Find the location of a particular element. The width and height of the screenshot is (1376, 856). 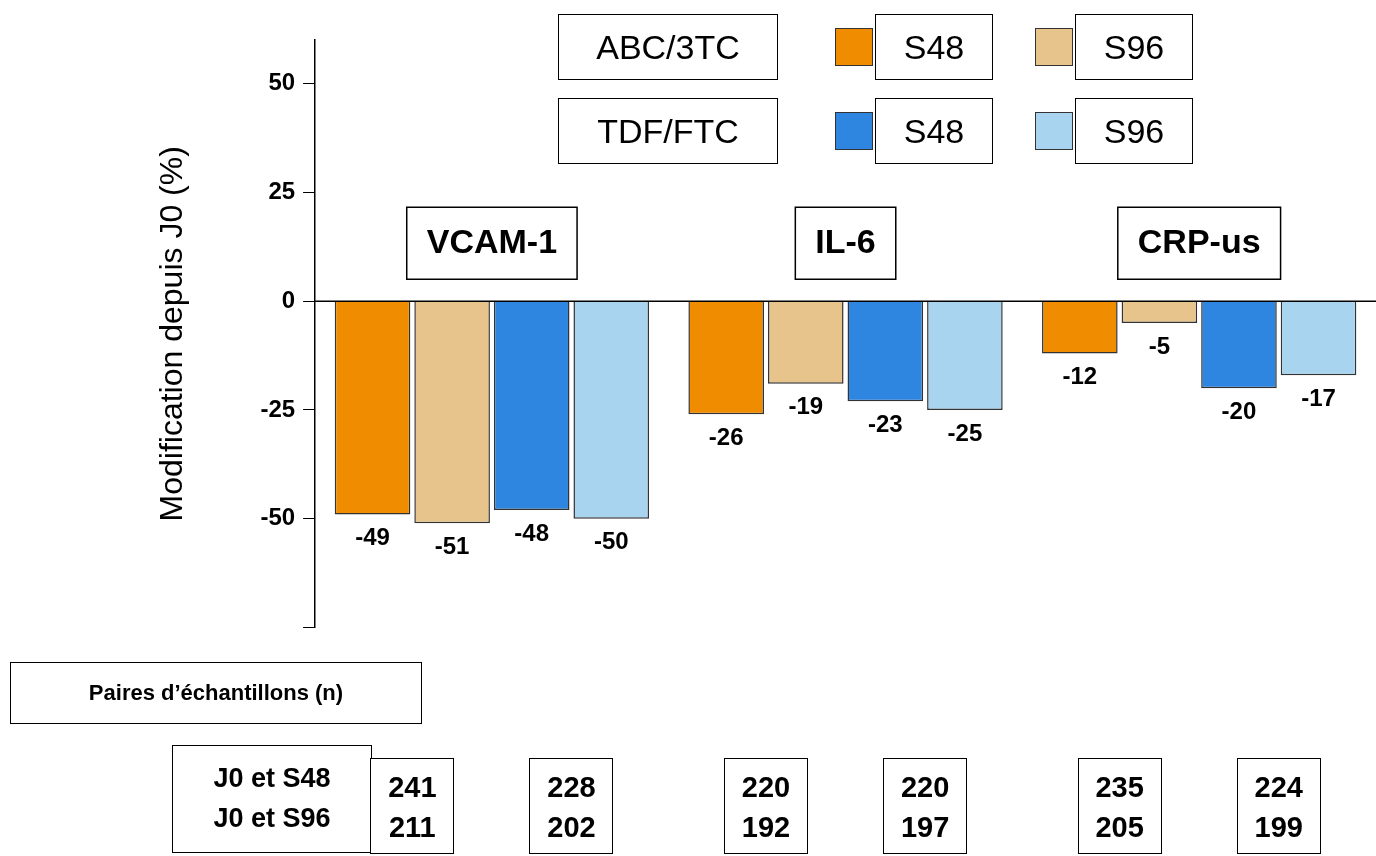

x-tick-label: VCAM-1 is located at coordinates (492, 240).